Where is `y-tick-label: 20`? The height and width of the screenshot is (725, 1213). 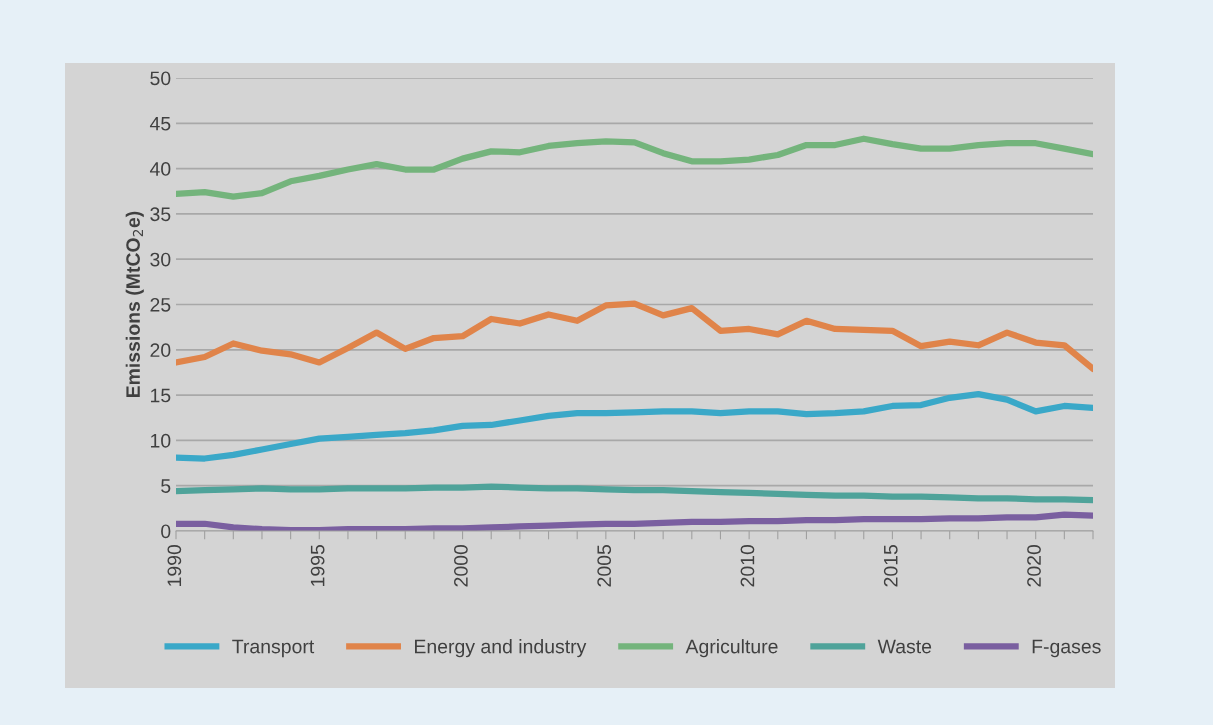
y-tick-label: 20 is located at coordinates (160, 350).